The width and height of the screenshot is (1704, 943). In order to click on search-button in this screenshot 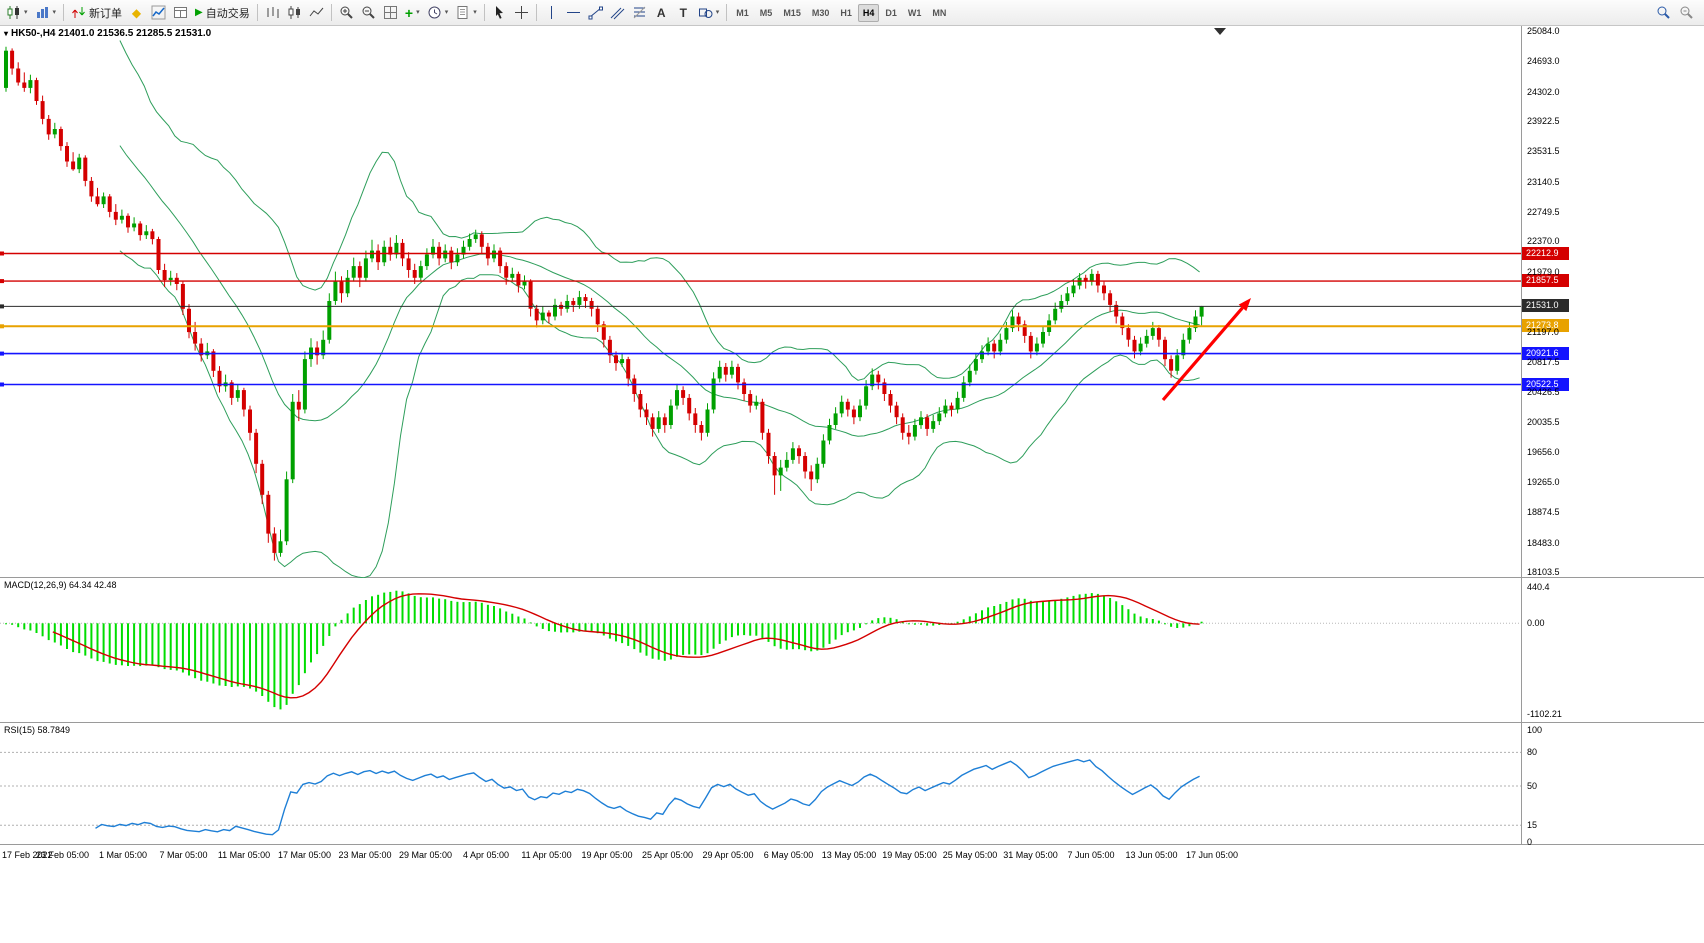, I will do `click(1663, 13)`.